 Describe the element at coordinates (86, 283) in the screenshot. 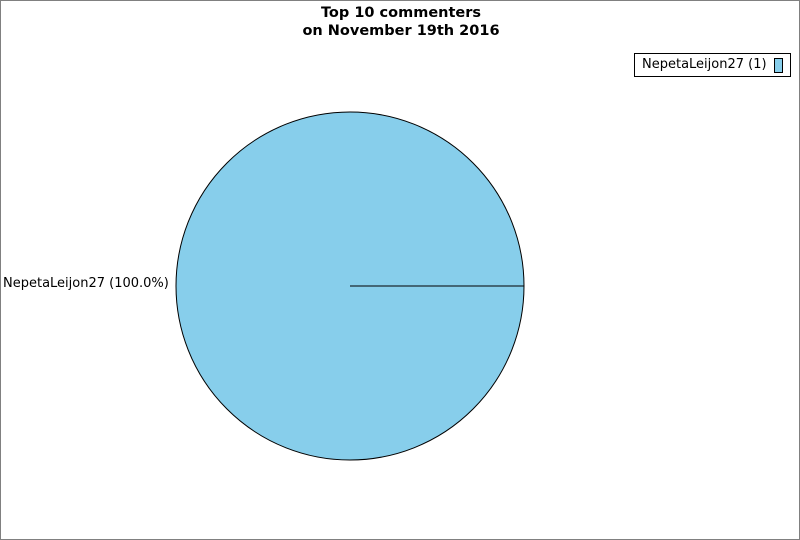

I see `pie-slice-label-nepetaleijon27: NepetaLeijon27 (100.0%)` at that location.